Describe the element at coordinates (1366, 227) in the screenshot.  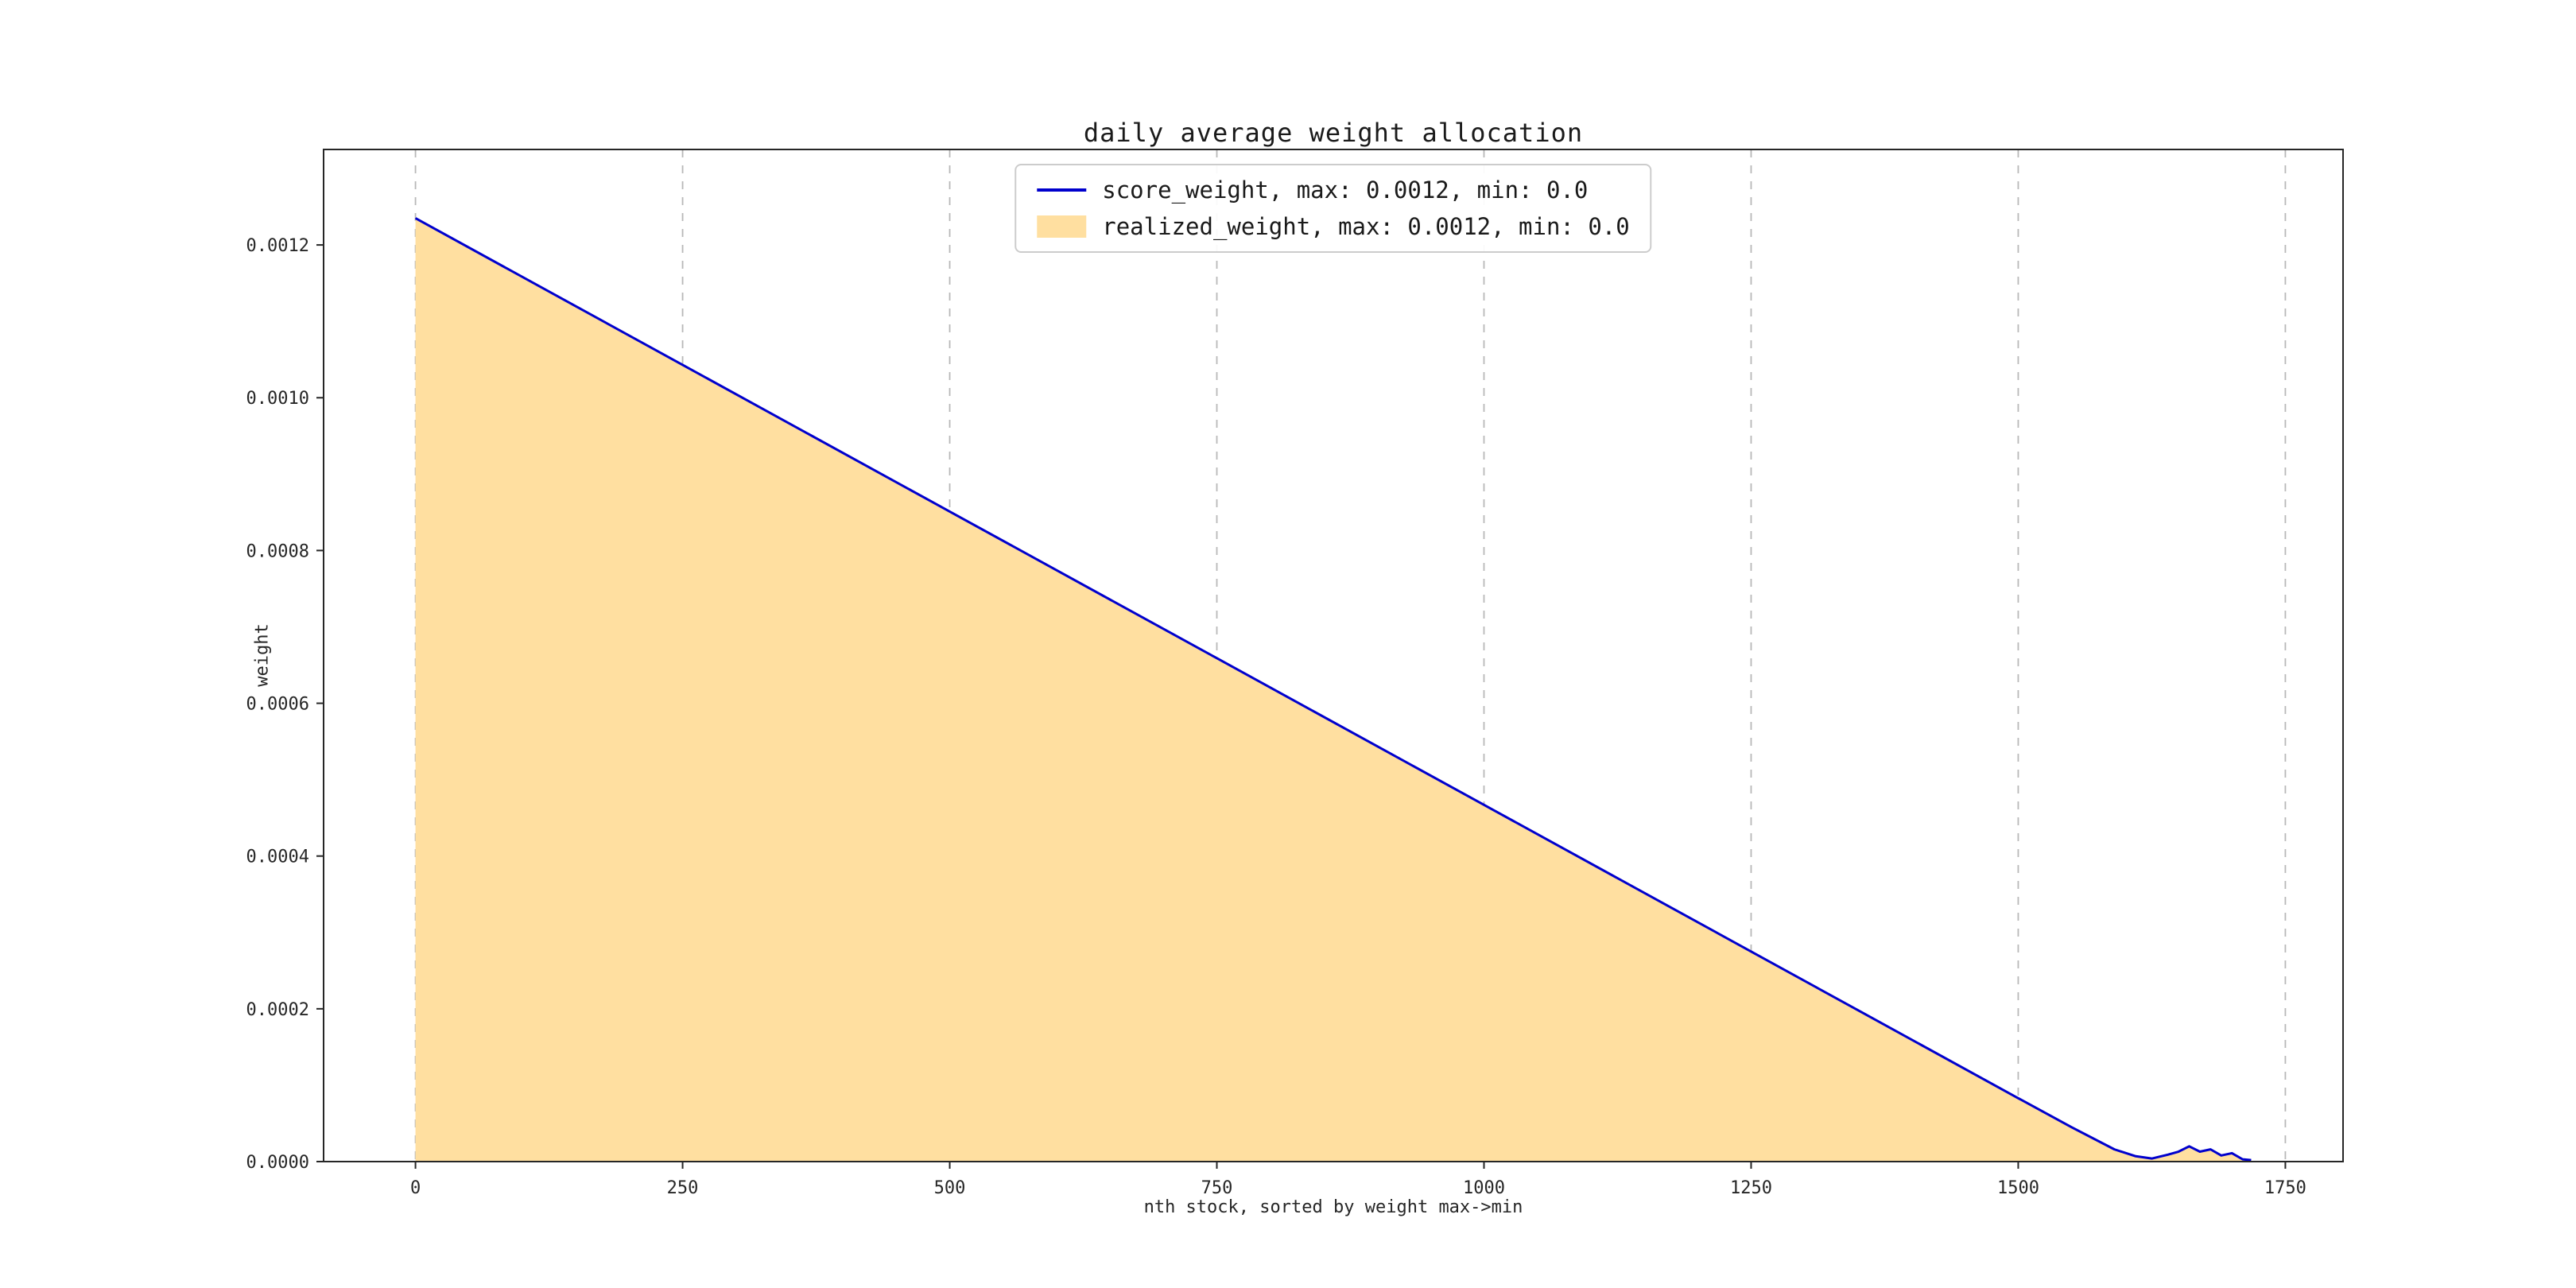
I see `legend-label: realized_weight, max: 0.0012, min: 0.0` at that location.